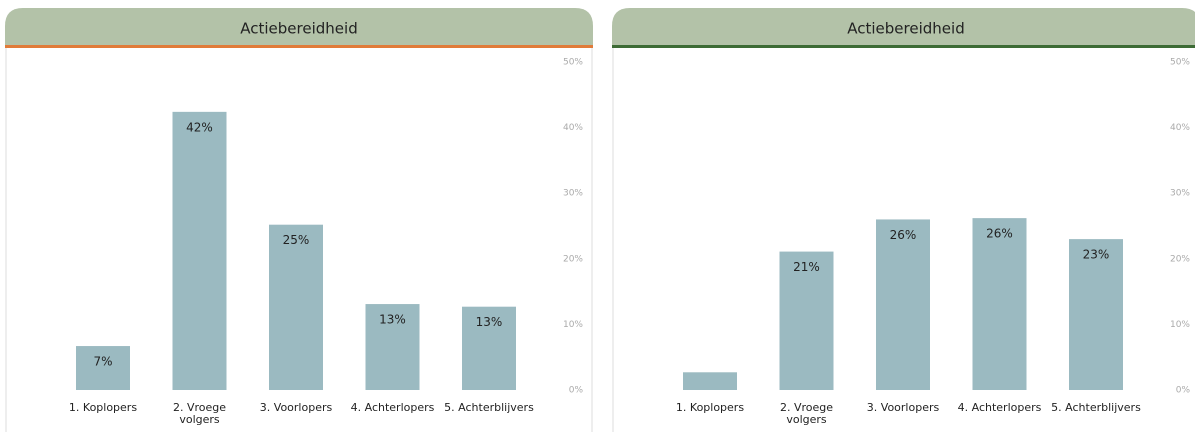 The height and width of the screenshot is (432, 1195). I want to click on value-label: 25%, so click(296, 240).